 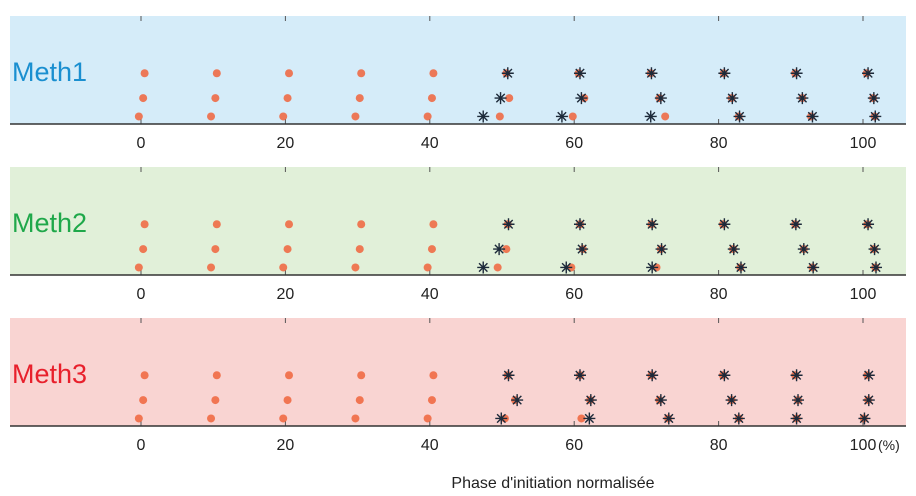 What do you see at coordinates (49, 72) in the screenshot?
I see `panel-label: Meth1` at bounding box center [49, 72].